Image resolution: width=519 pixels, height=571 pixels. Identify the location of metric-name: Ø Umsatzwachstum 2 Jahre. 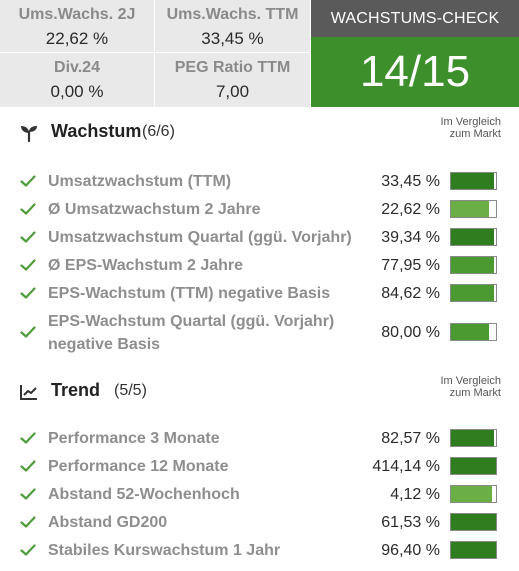
(154, 209).